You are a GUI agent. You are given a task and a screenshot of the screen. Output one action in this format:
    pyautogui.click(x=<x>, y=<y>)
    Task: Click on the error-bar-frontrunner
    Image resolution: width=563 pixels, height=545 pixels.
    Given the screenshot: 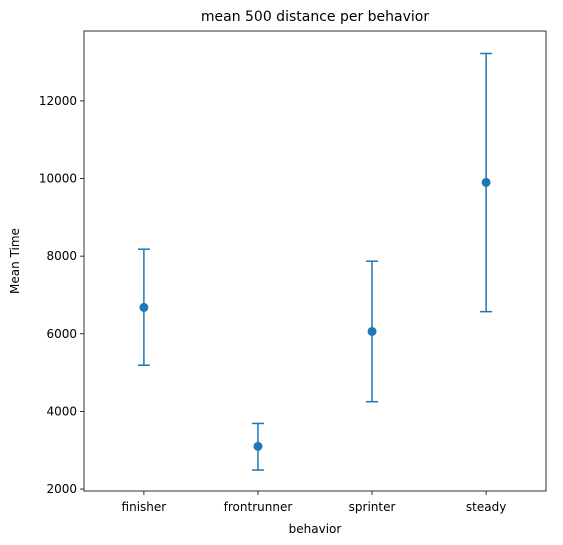 What is the action you would take?
    pyautogui.click(x=257, y=446)
    